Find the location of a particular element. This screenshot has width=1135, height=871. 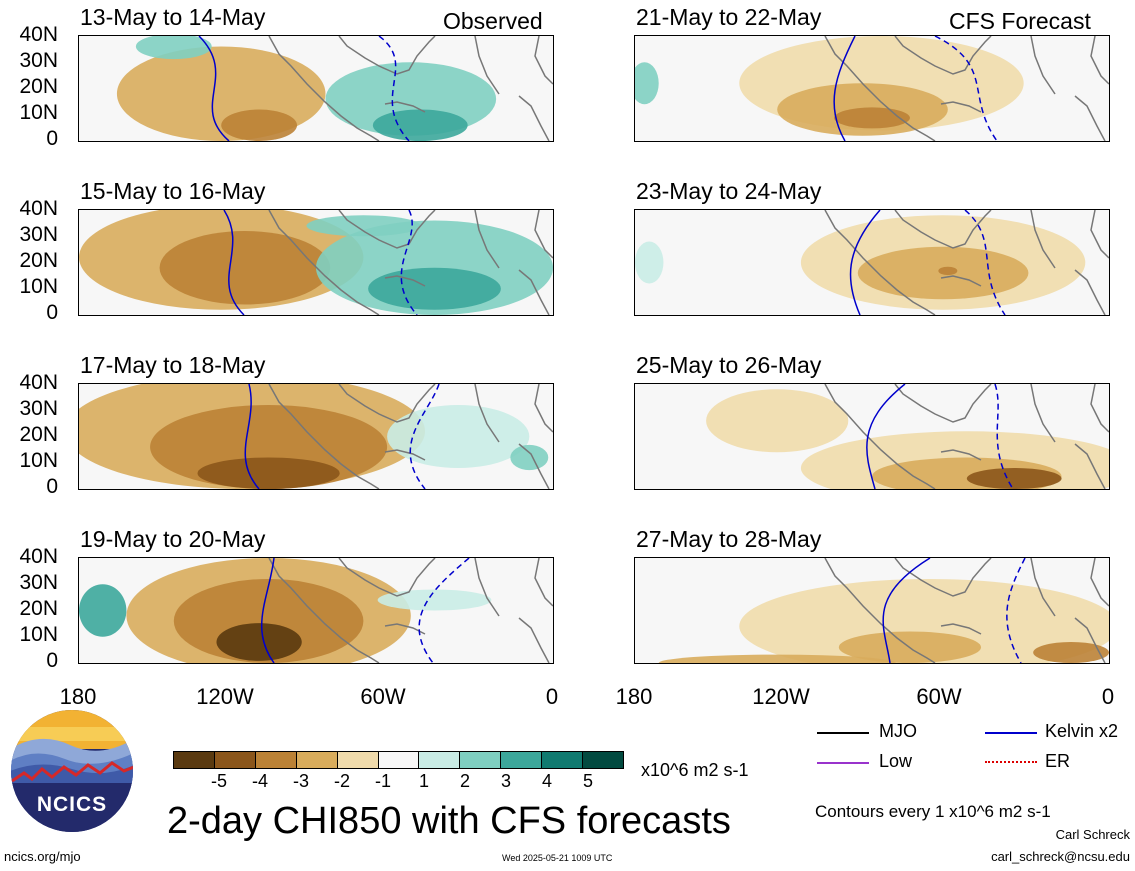

lon-label-0-right: 0 is located at coordinates (1108, 696).